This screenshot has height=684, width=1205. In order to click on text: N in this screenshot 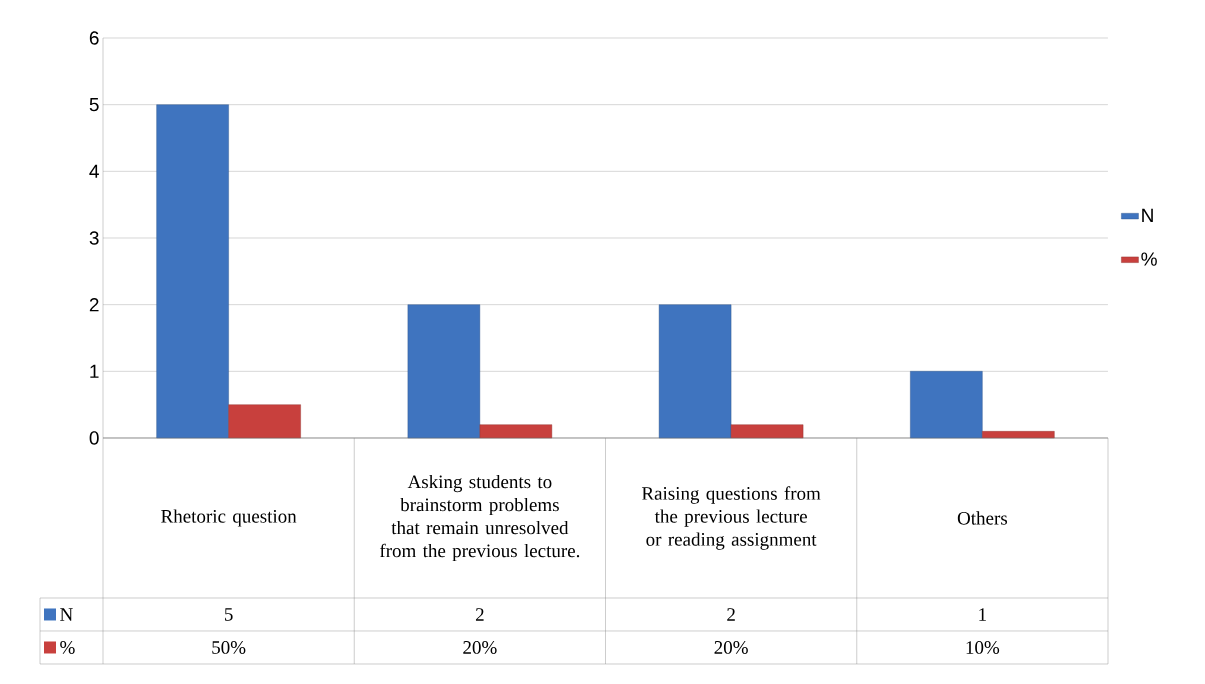, I will do `click(66, 614)`.